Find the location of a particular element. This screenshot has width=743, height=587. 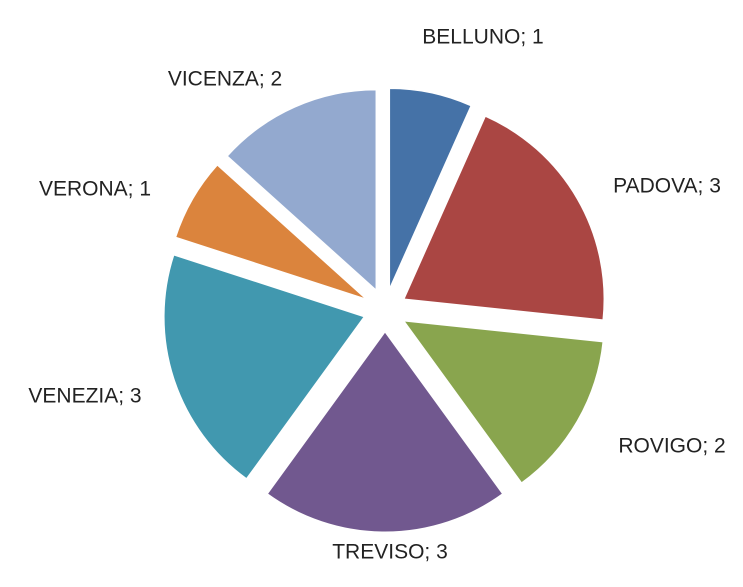

data-label: TREVISO; 3 is located at coordinates (390, 552).